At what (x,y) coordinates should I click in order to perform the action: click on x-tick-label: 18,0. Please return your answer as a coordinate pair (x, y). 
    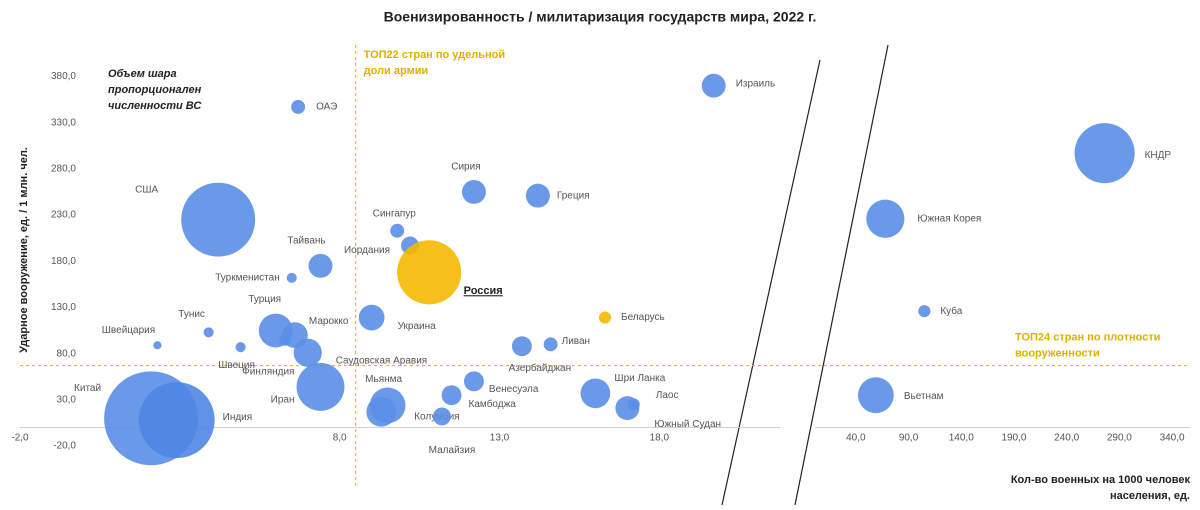
    Looking at the image, I should click on (660, 438).